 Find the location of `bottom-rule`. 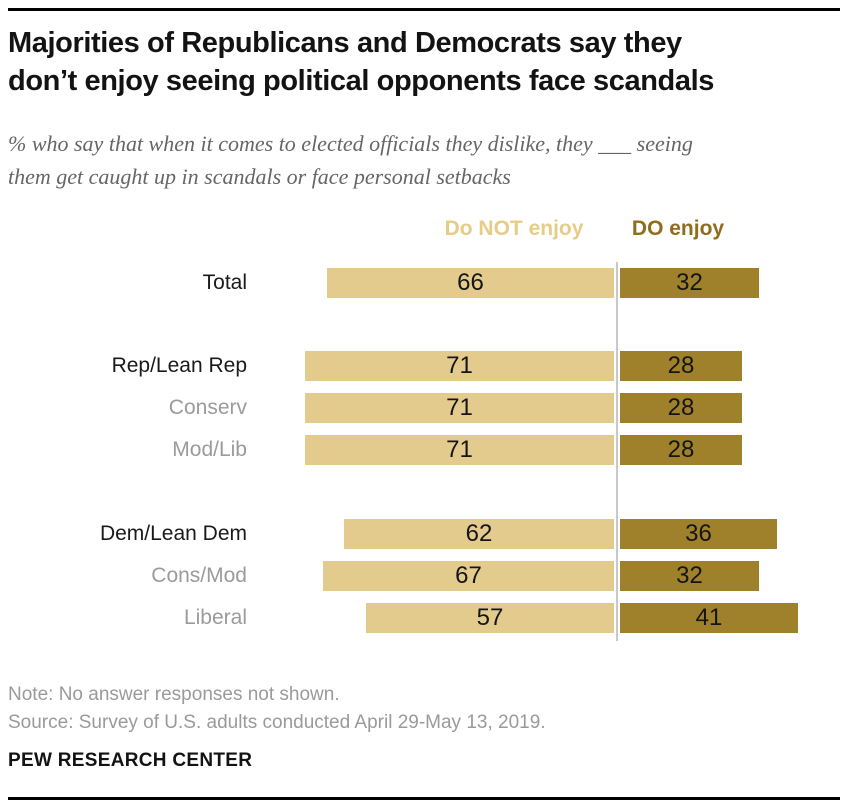

bottom-rule is located at coordinates (424, 798).